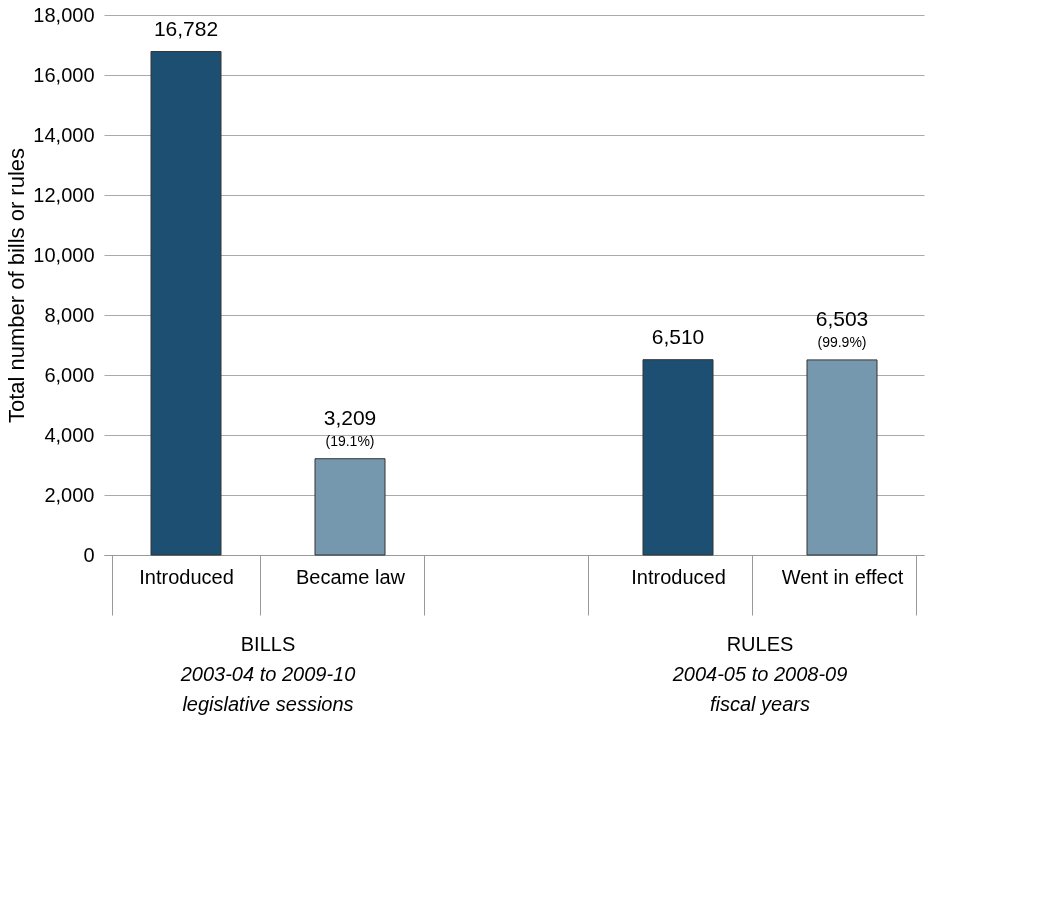 Image resolution: width=1063 pixels, height=898 pixels. Describe the element at coordinates (89, 554) in the screenshot. I see `y-tick-label: 0` at that location.